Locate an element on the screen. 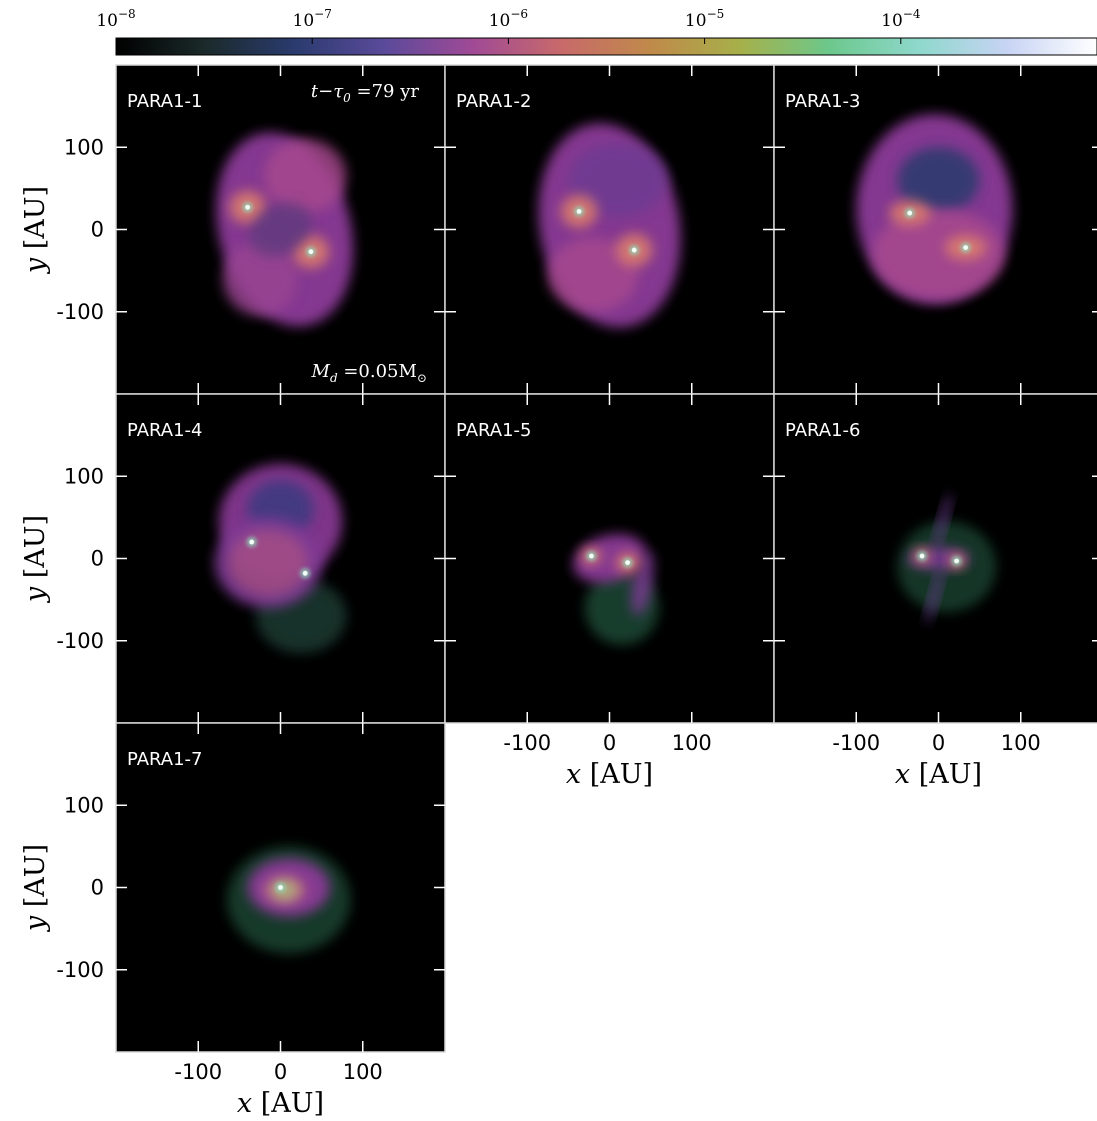 The height and width of the screenshot is (1121, 1097). panel-para1-5: PARA1-5 -100 0 100 is located at coordinates (609, 574).